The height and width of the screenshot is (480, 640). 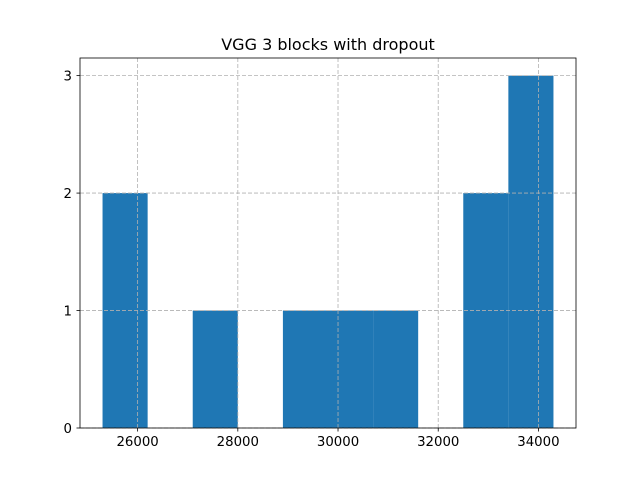 What do you see at coordinates (68, 312) in the screenshot?
I see `y-tick-label: 1` at bounding box center [68, 312].